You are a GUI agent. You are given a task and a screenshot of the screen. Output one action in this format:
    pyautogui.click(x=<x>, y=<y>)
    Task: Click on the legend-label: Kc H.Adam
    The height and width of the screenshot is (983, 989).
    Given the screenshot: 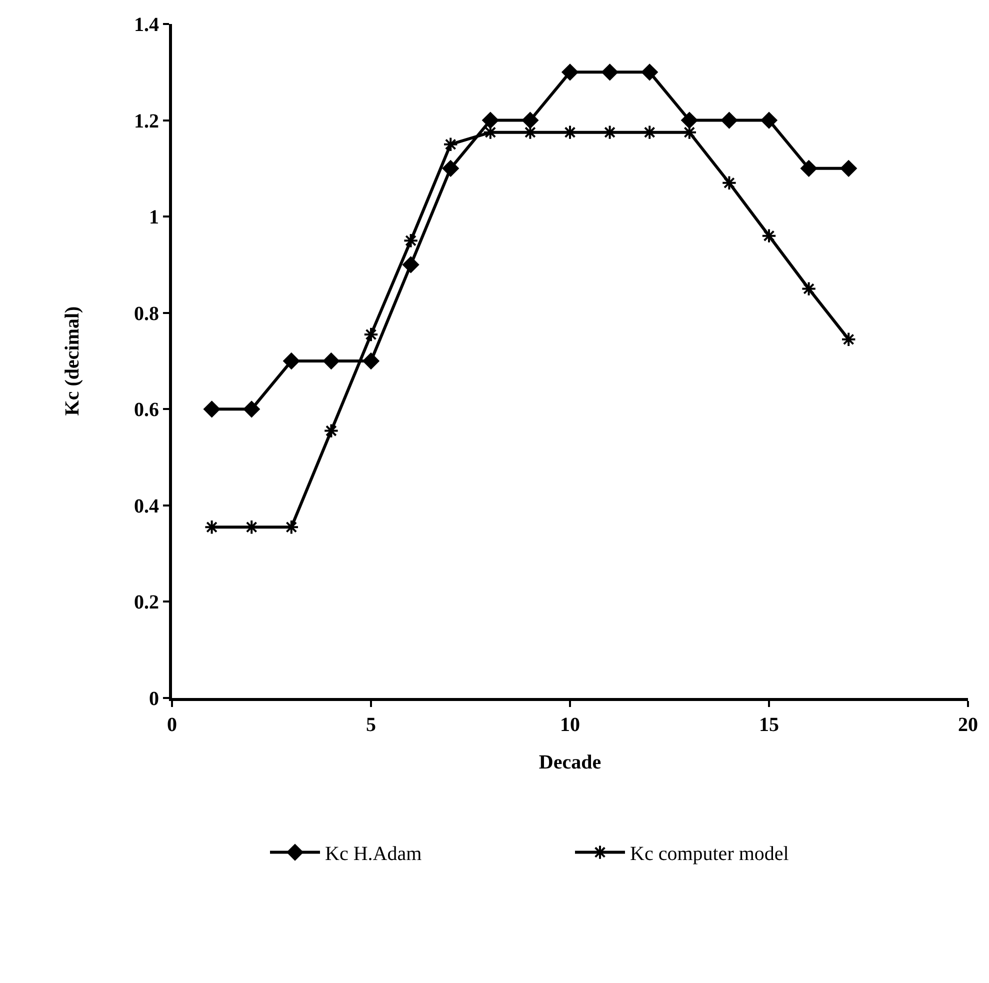 What is the action you would take?
    pyautogui.click(x=373, y=854)
    